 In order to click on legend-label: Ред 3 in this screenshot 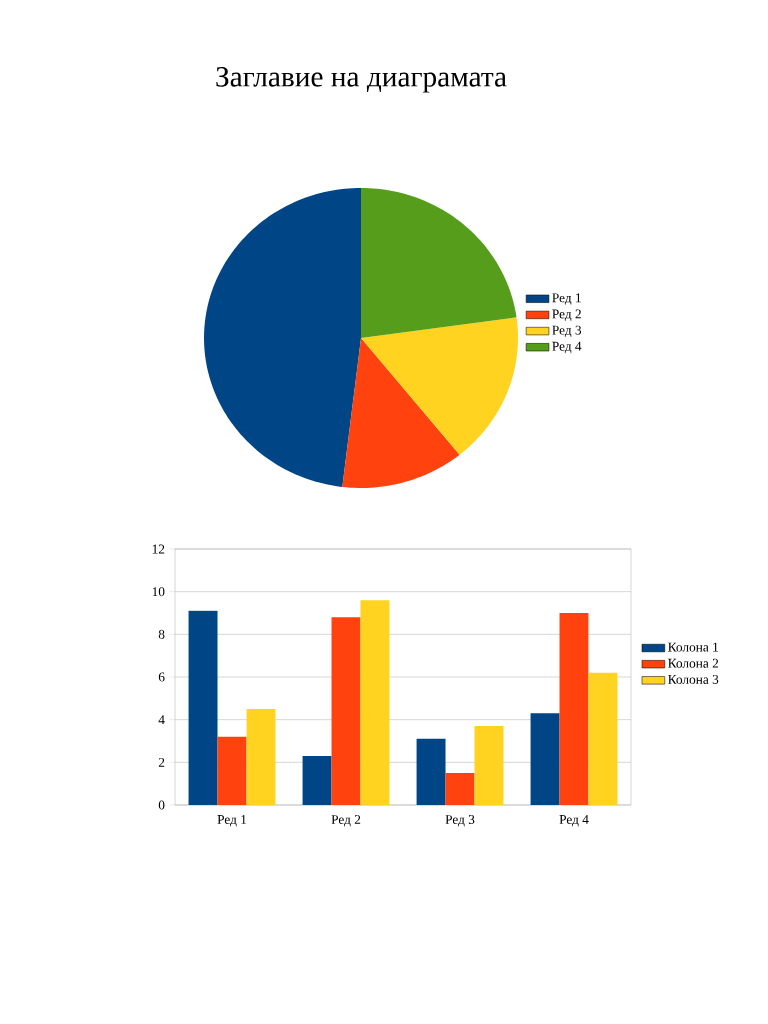, I will do `click(567, 331)`.